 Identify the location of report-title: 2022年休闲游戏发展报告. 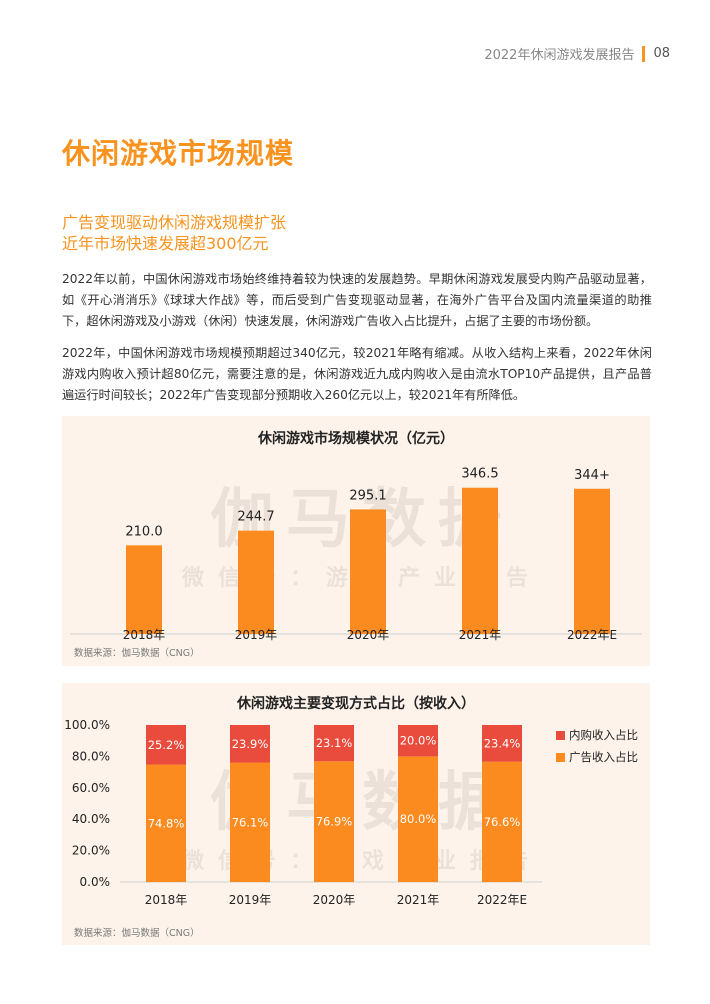
(559, 55).